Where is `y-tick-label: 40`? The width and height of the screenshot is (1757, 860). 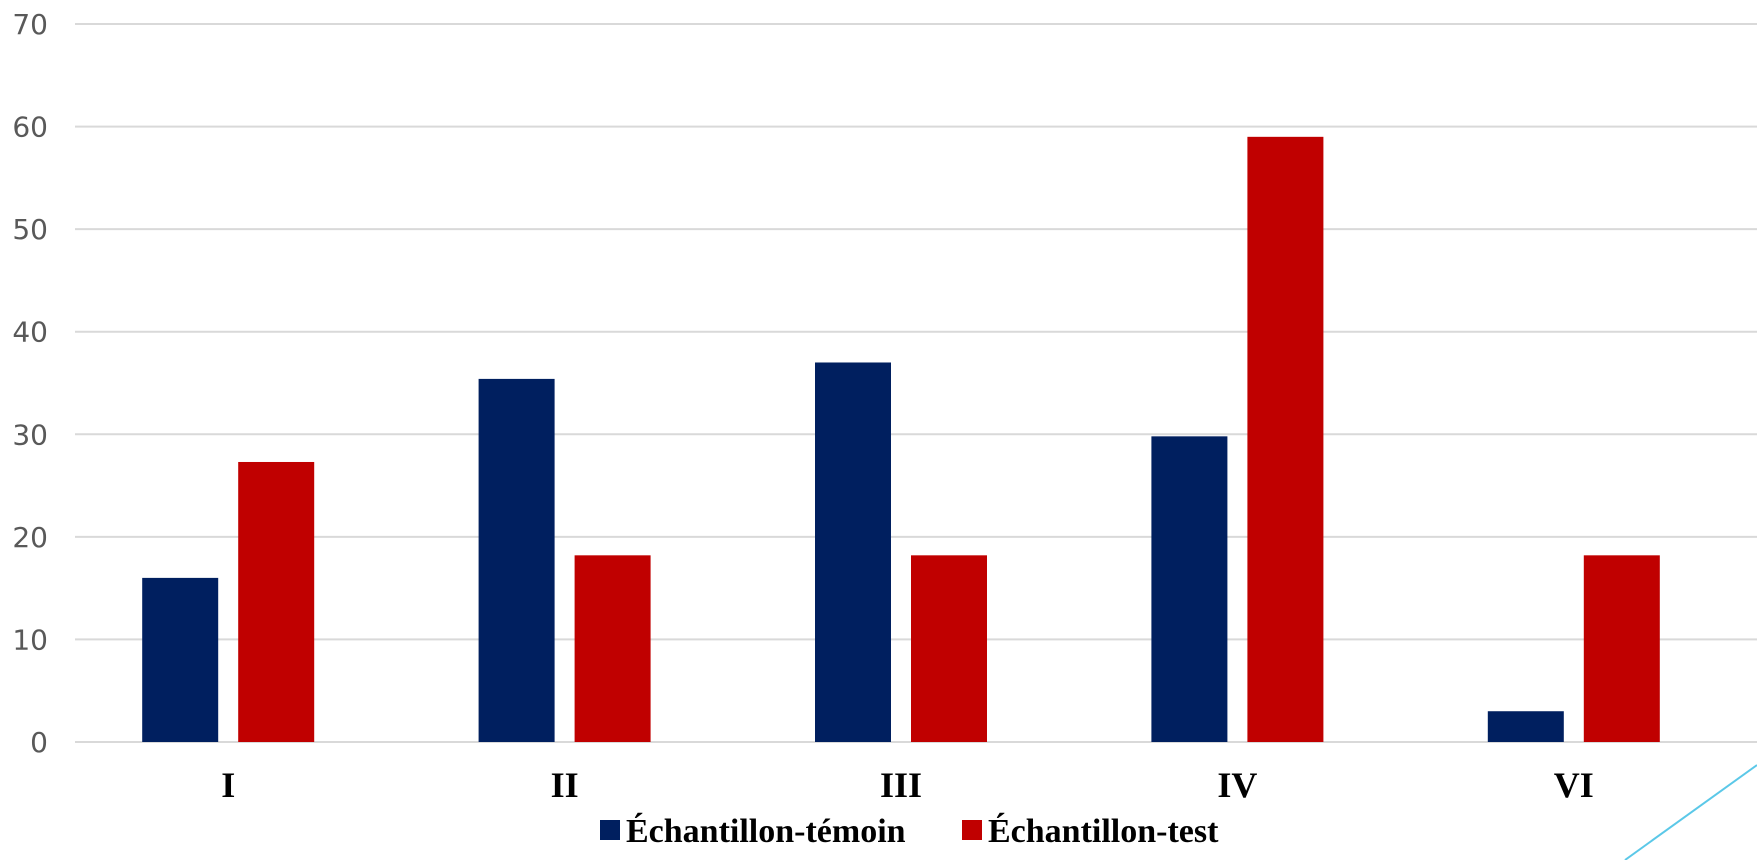 y-tick-label: 40 is located at coordinates (30, 332).